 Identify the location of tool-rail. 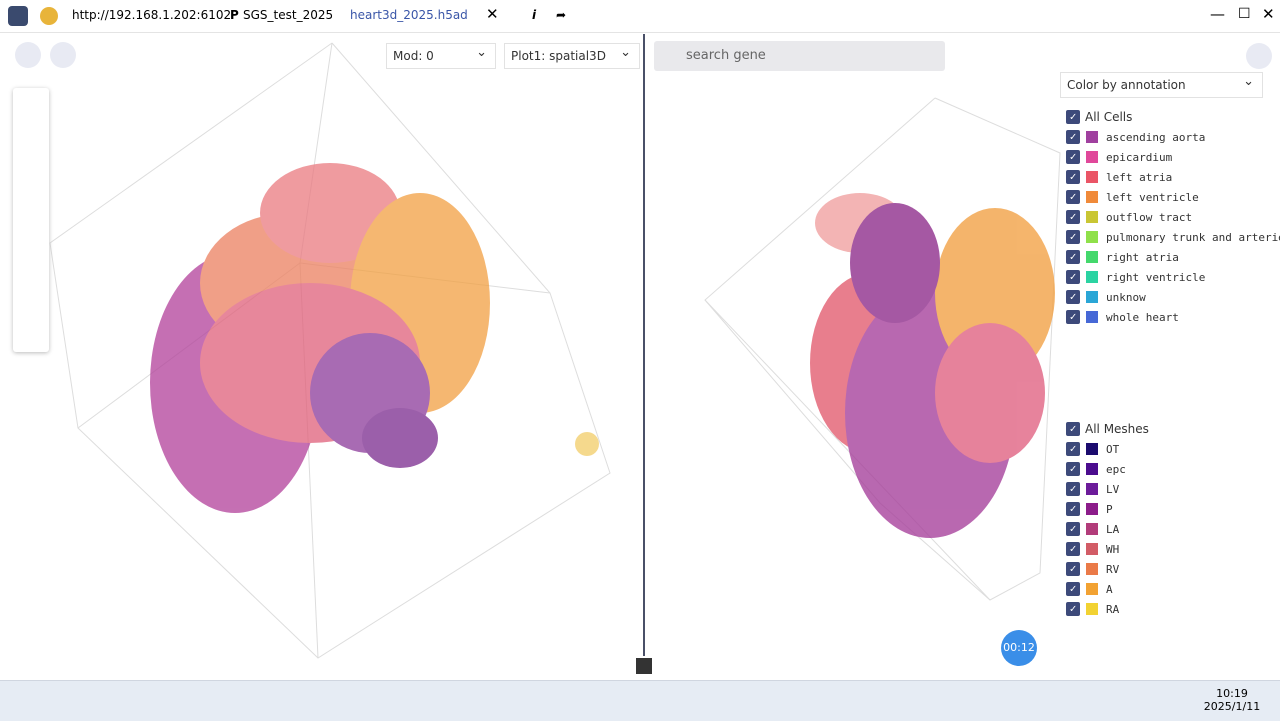
(31, 220).